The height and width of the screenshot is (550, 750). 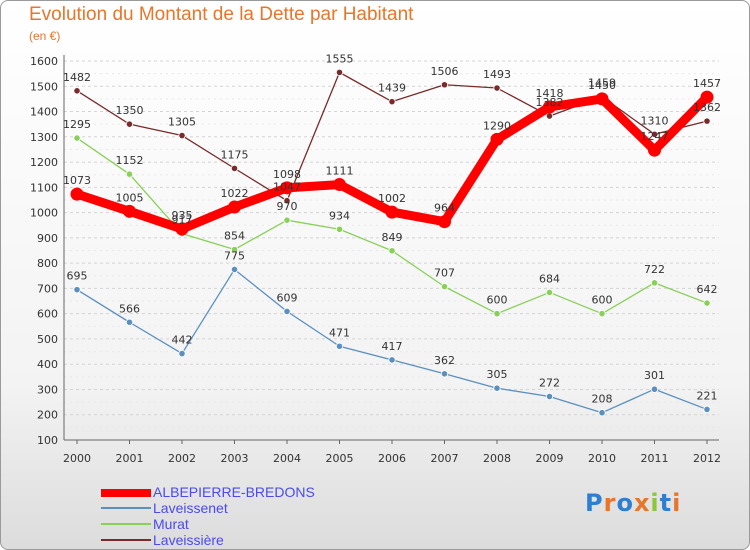 I want to click on data-label: 1439, so click(x=392, y=88).